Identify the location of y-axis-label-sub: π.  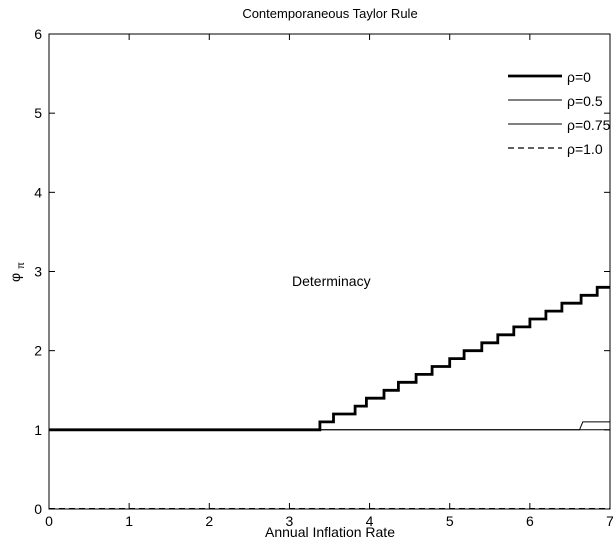
(21, 265).